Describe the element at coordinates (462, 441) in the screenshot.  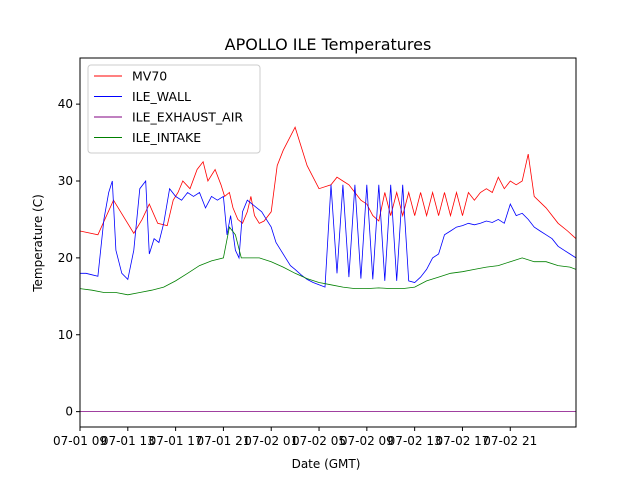
I see `x-tick-label: 07-02 17` at that location.